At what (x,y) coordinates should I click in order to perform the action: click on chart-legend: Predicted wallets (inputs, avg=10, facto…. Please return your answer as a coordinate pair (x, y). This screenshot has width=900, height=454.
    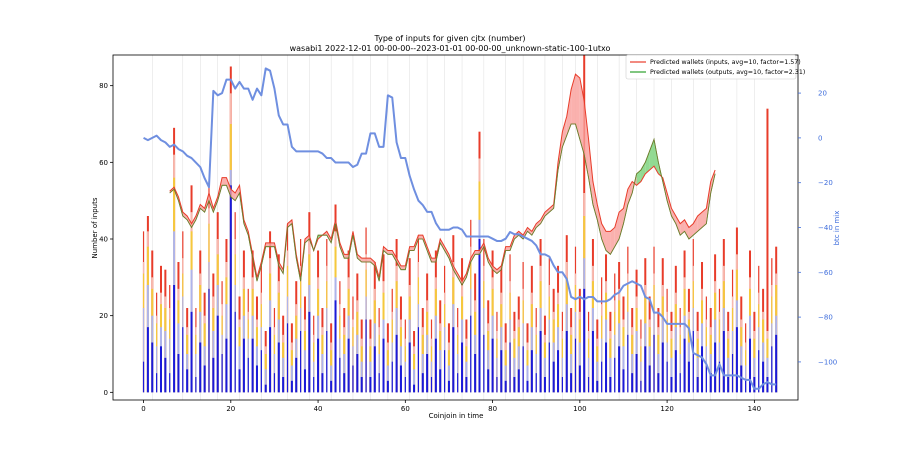
    Looking at the image, I should click on (715, 67).